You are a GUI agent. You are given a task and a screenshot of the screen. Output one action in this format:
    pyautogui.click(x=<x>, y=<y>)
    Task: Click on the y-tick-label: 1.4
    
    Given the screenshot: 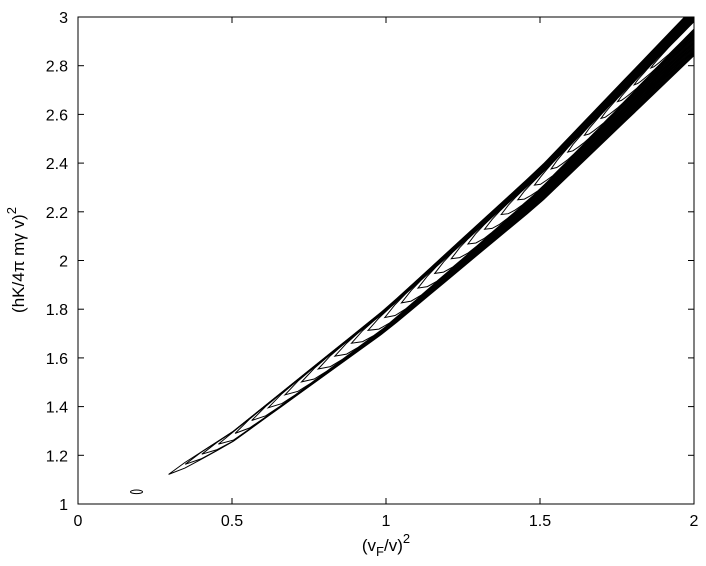 What is the action you would take?
    pyautogui.click(x=57, y=408)
    